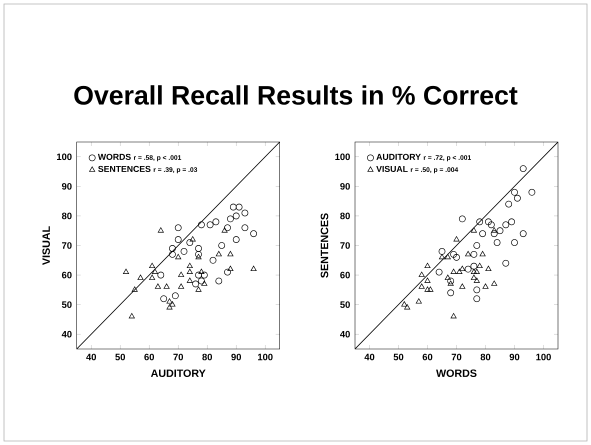 The image size is (591, 445). Describe the element at coordinates (46, 245) in the screenshot. I see `y-axis-title: VISUAL` at that location.